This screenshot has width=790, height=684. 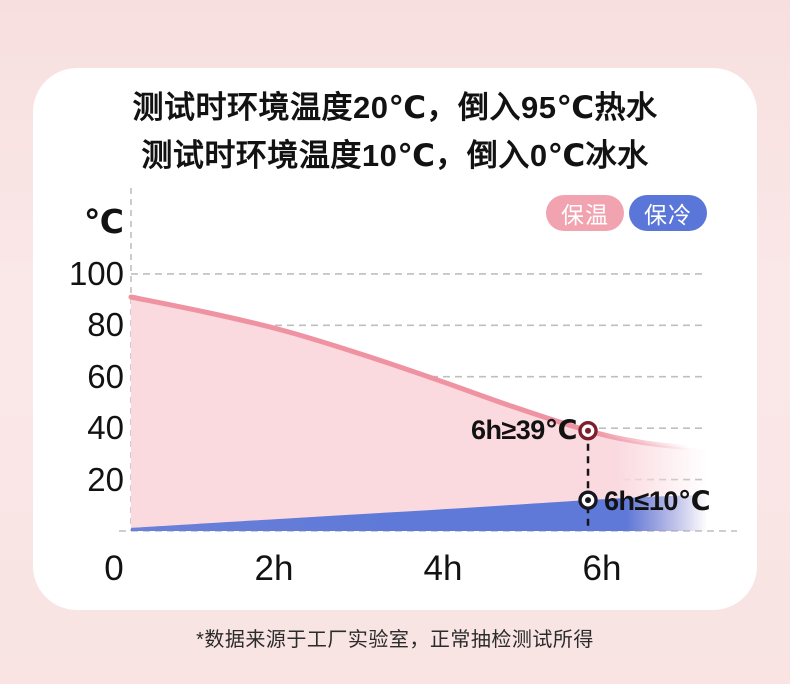 I want to click on legend-label-cold: 保冷, so click(x=668, y=215).